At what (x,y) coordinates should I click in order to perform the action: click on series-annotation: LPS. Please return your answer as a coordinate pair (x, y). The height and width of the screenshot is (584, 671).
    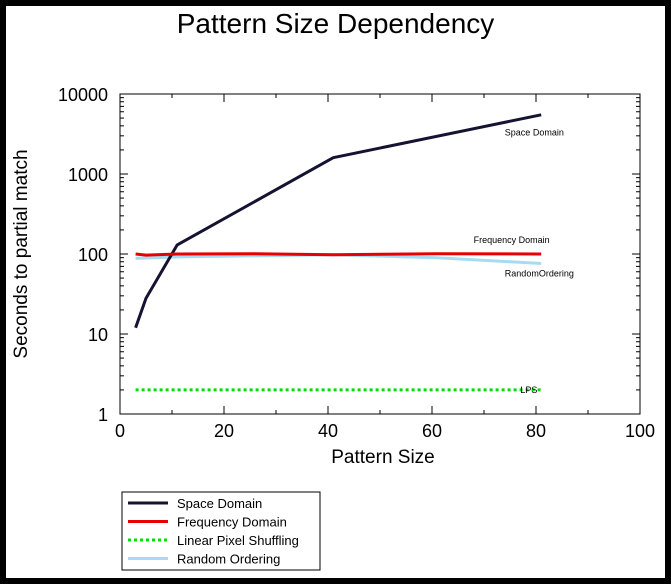
    Looking at the image, I should click on (528, 390).